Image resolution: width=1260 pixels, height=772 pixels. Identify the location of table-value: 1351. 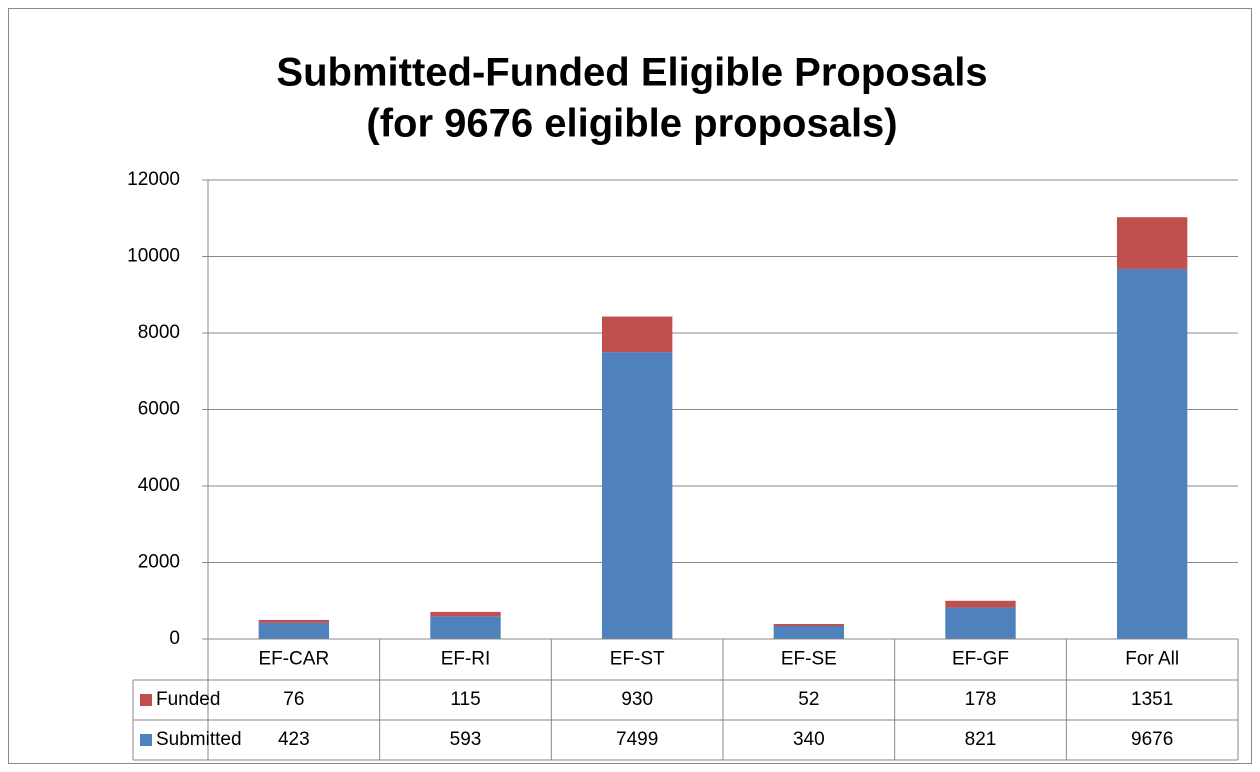
(1152, 699).